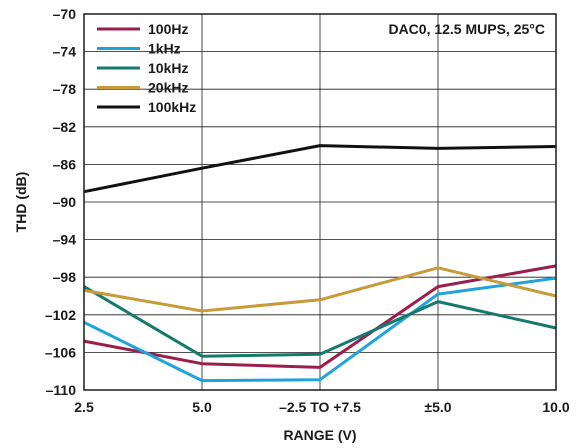  Describe the element at coordinates (202, 407) in the screenshot. I see `x-tick-label: 5.0` at that location.